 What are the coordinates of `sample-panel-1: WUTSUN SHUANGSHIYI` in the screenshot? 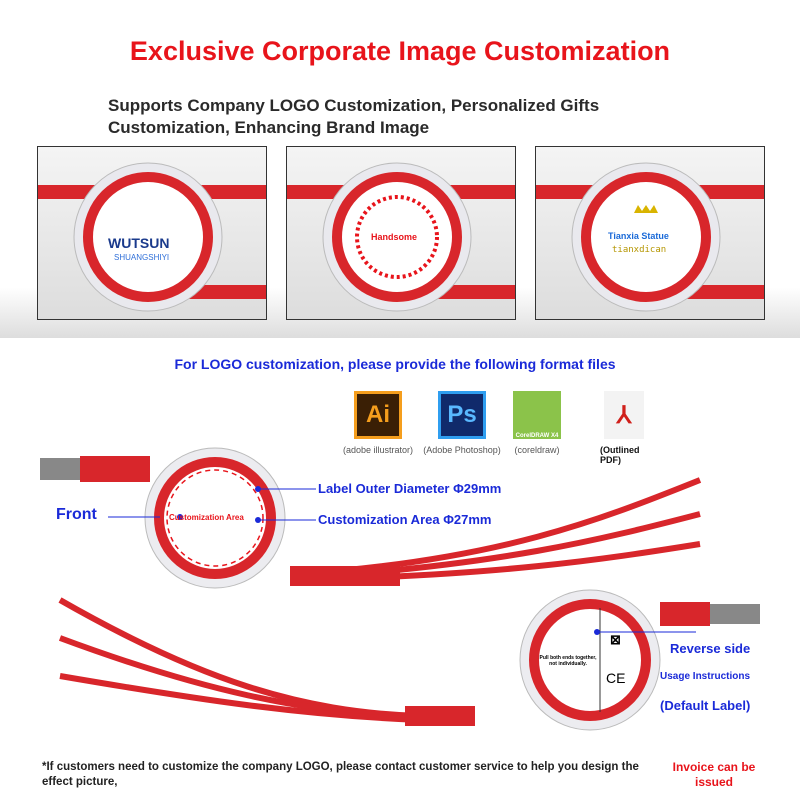 It's located at (152, 233).